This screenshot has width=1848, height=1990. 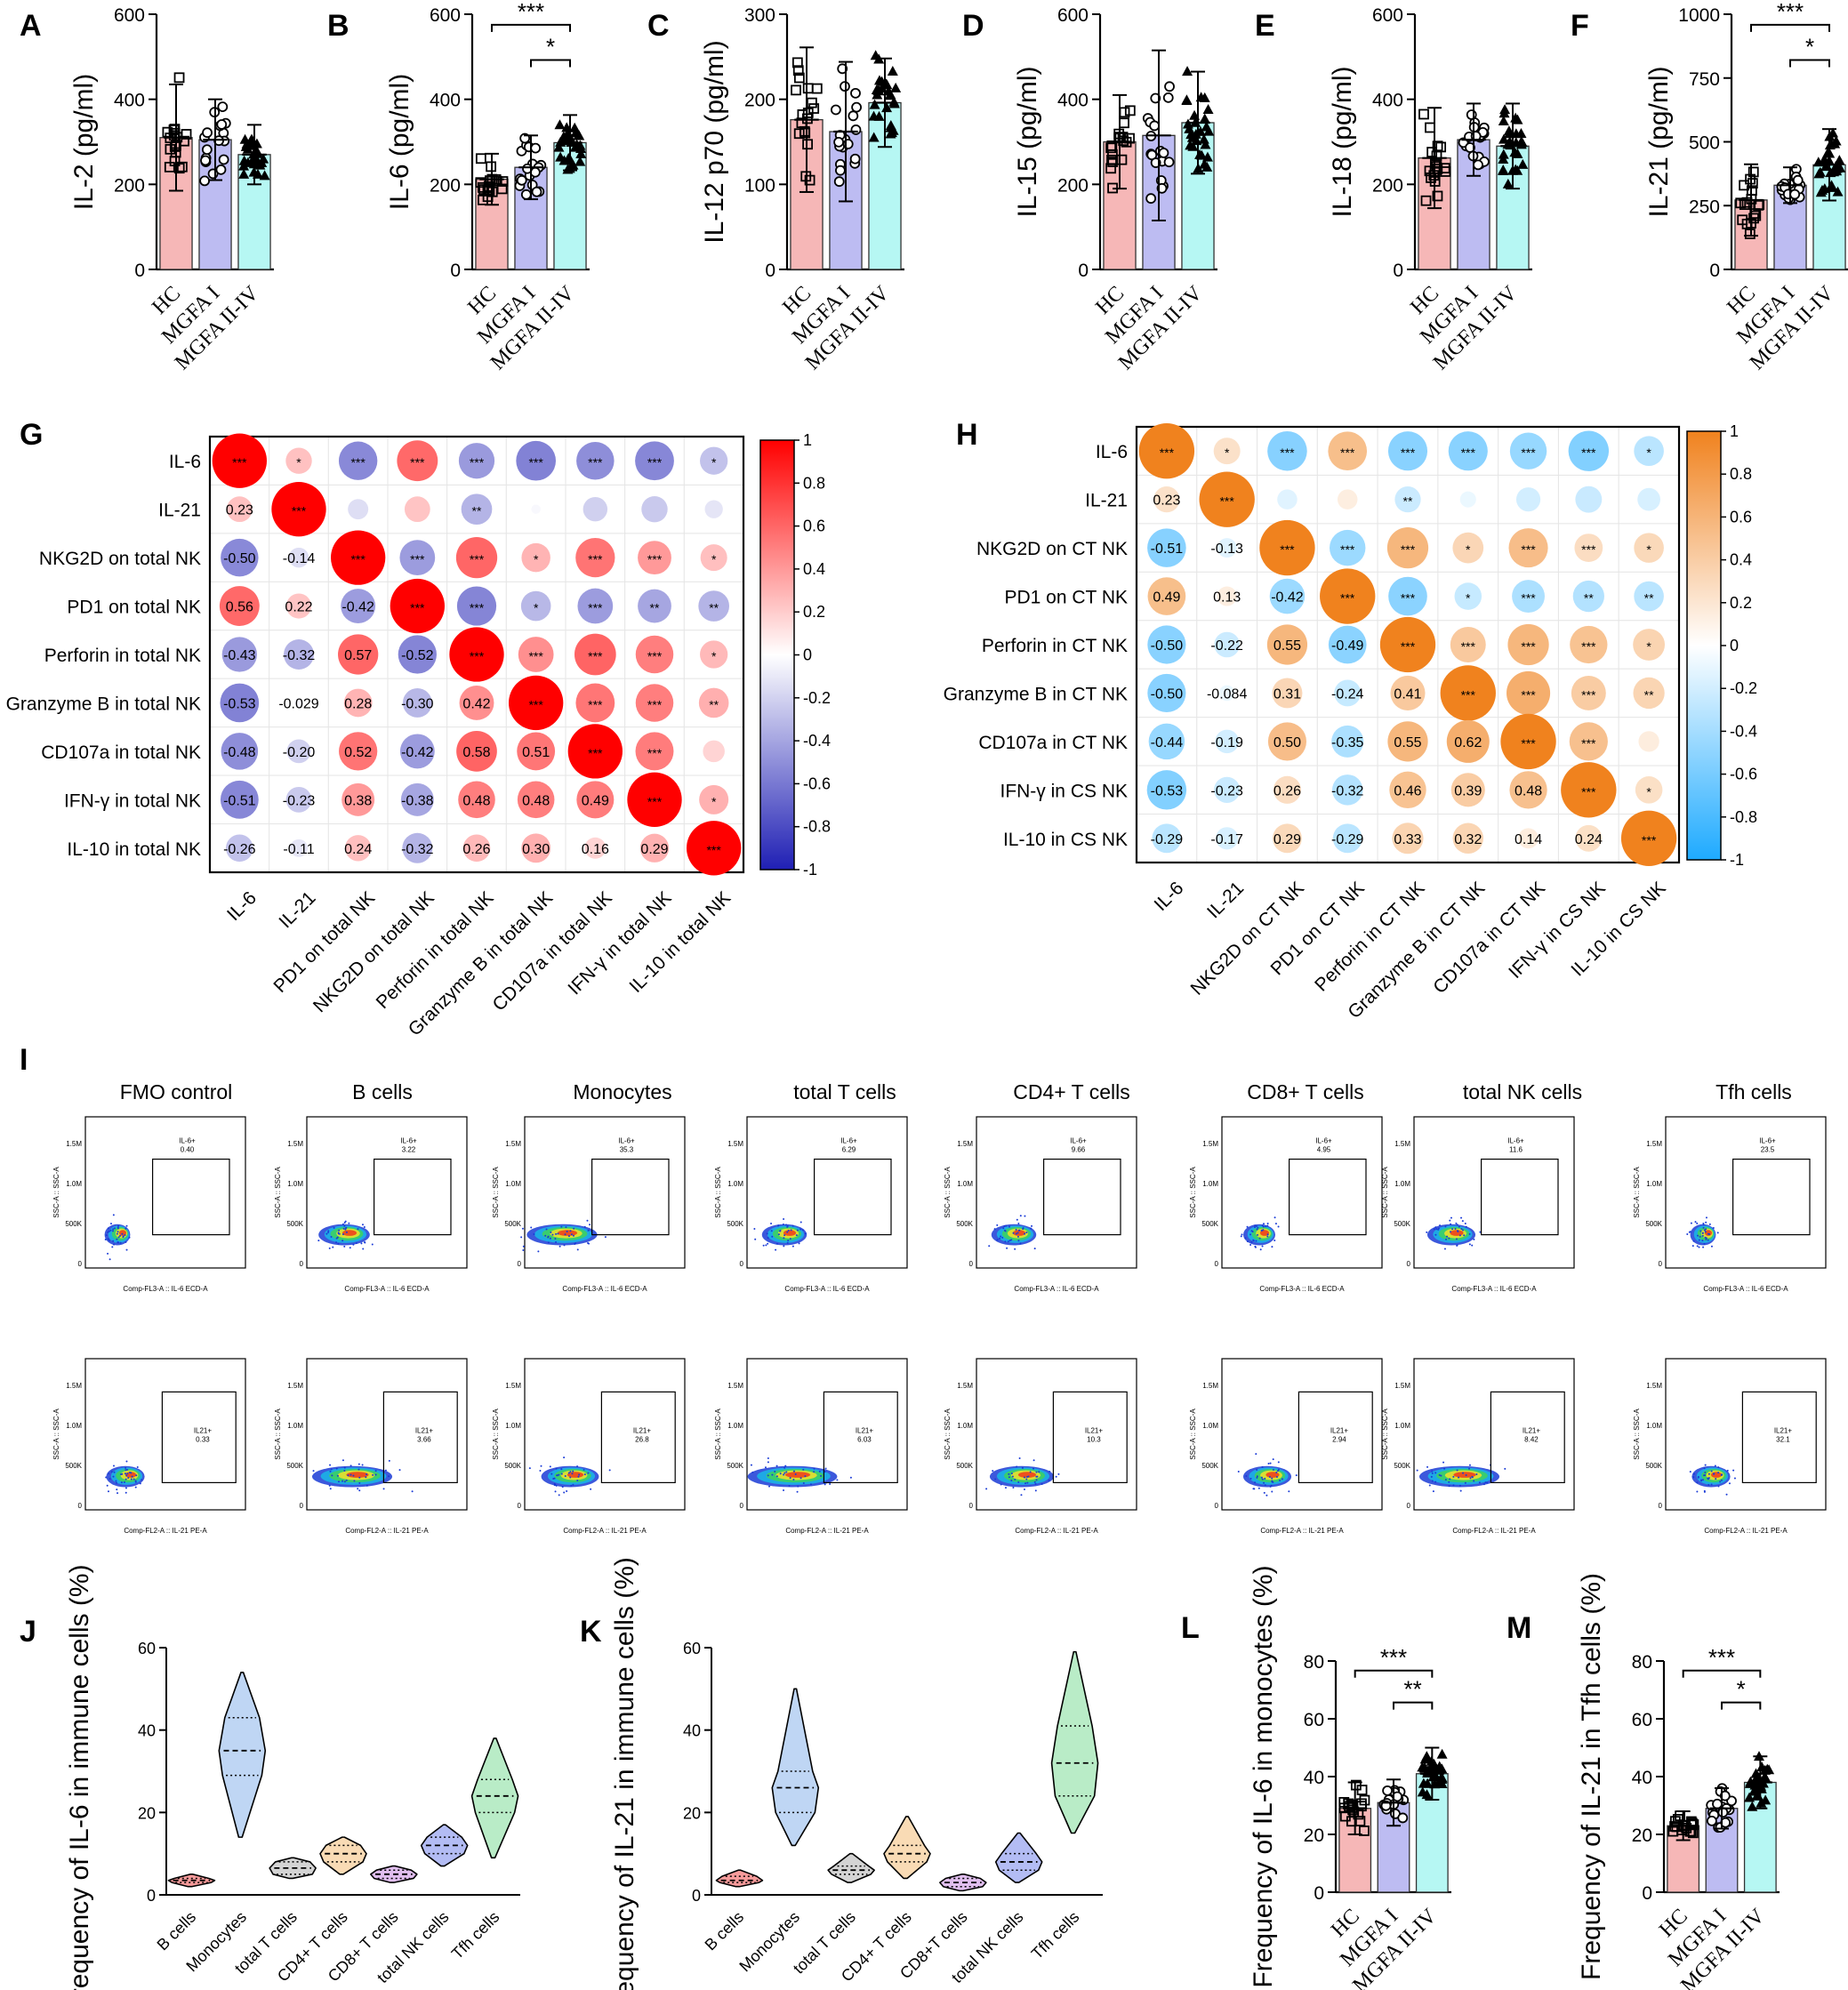 What do you see at coordinates (122, 656) in the screenshot?
I see `row-label: Perforin in total NK` at bounding box center [122, 656].